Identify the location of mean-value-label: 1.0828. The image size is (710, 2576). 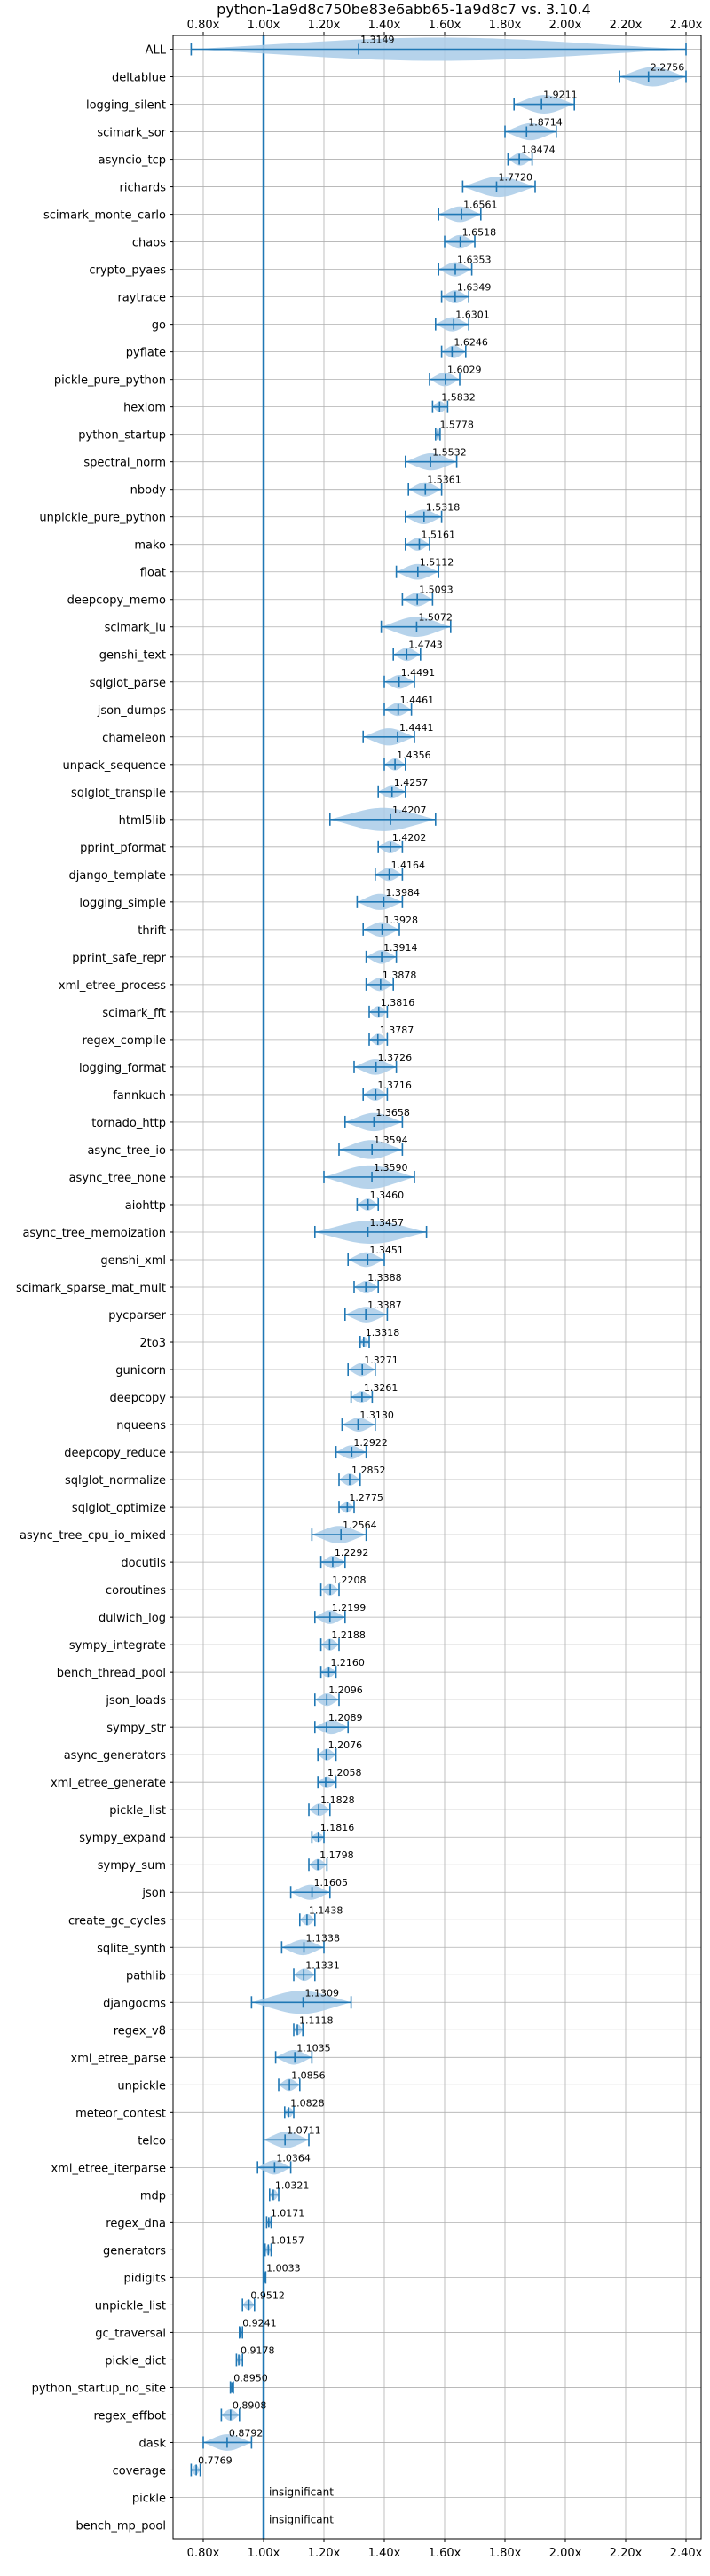
(307, 2103).